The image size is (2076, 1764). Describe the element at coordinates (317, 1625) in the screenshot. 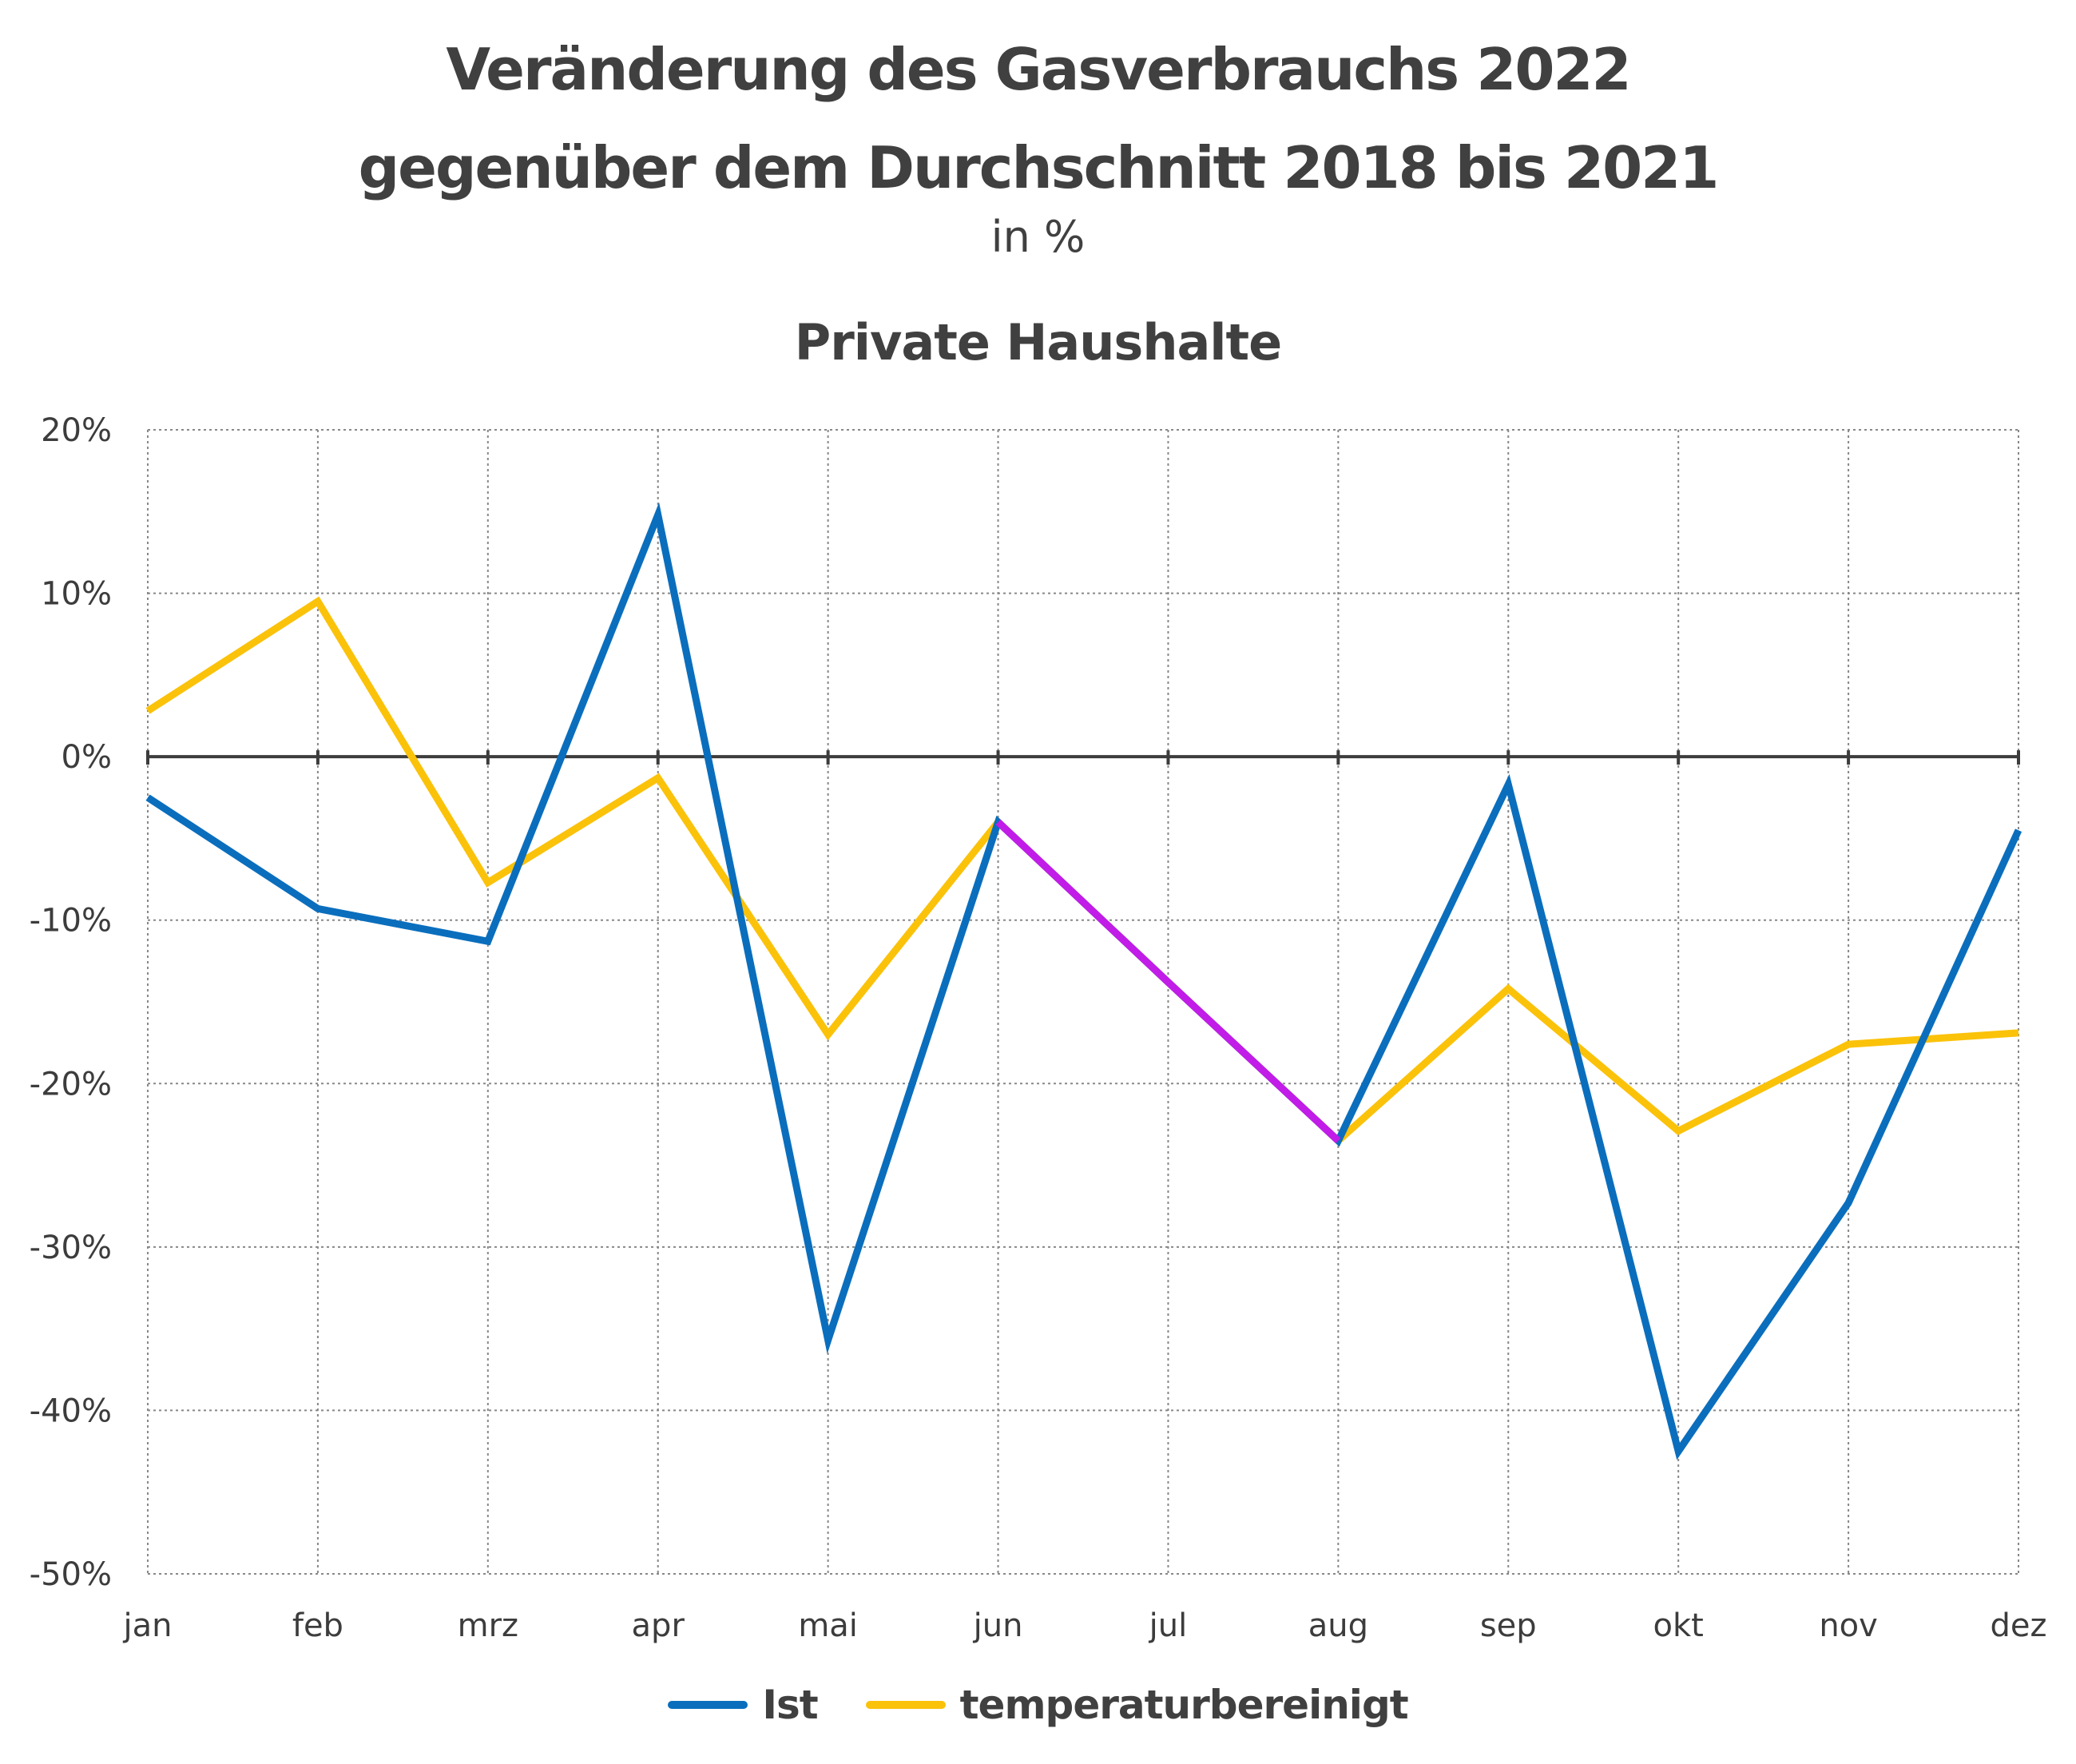

I see `x-tick-label: feb` at that location.